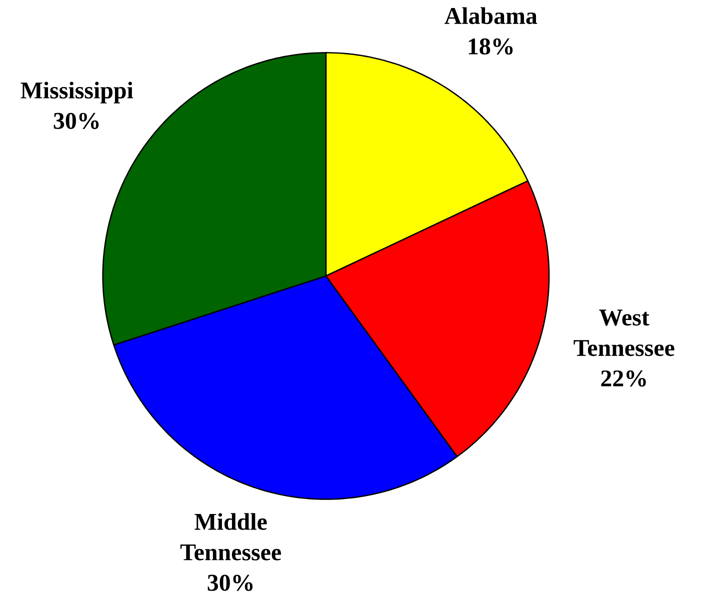  What do you see at coordinates (490, 46) in the screenshot?
I see `data-label: 18%` at bounding box center [490, 46].